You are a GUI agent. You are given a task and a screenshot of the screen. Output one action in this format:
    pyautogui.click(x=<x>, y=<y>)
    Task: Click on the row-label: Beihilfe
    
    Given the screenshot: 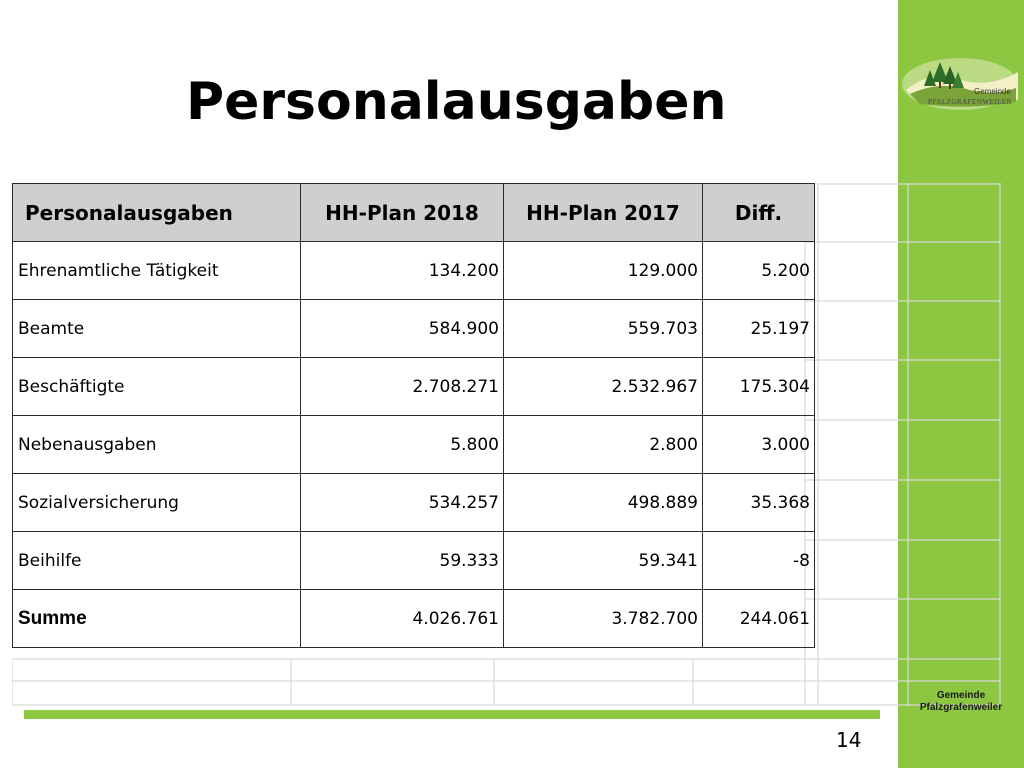 What is the action you would take?
    pyautogui.click(x=156, y=560)
    